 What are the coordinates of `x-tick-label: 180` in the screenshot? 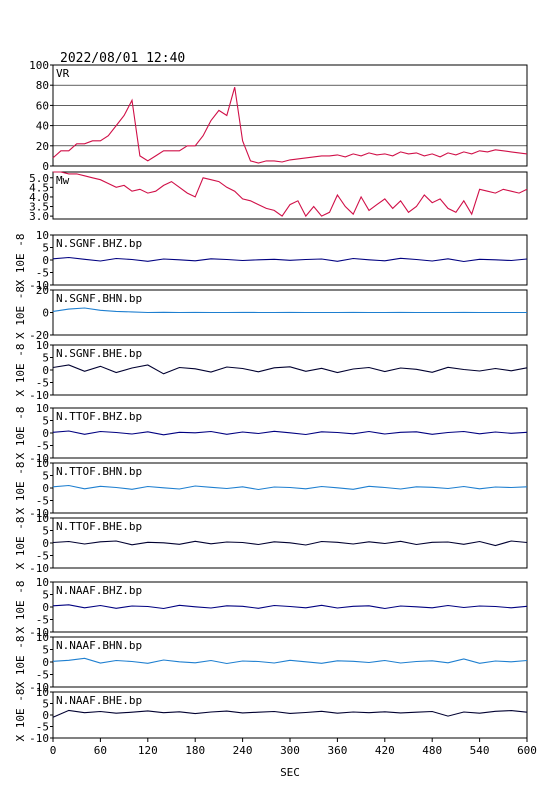 It's located at (195, 750).